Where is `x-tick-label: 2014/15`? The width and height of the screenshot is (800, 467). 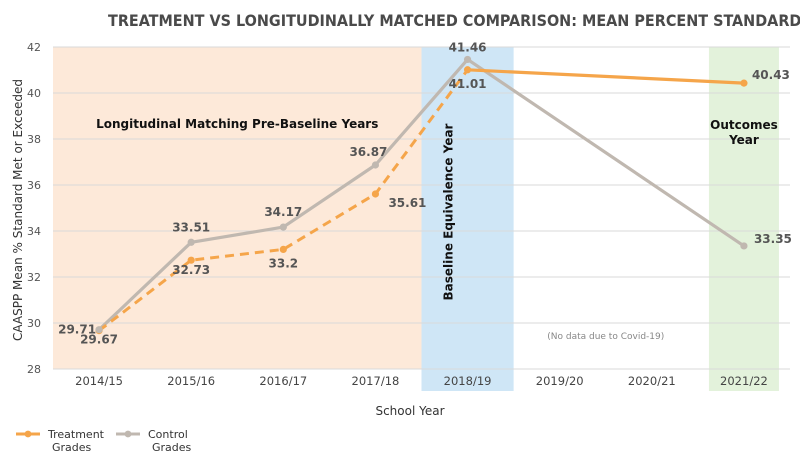 x-tick-label: 2014/15 is located at coordinates (99, 381).